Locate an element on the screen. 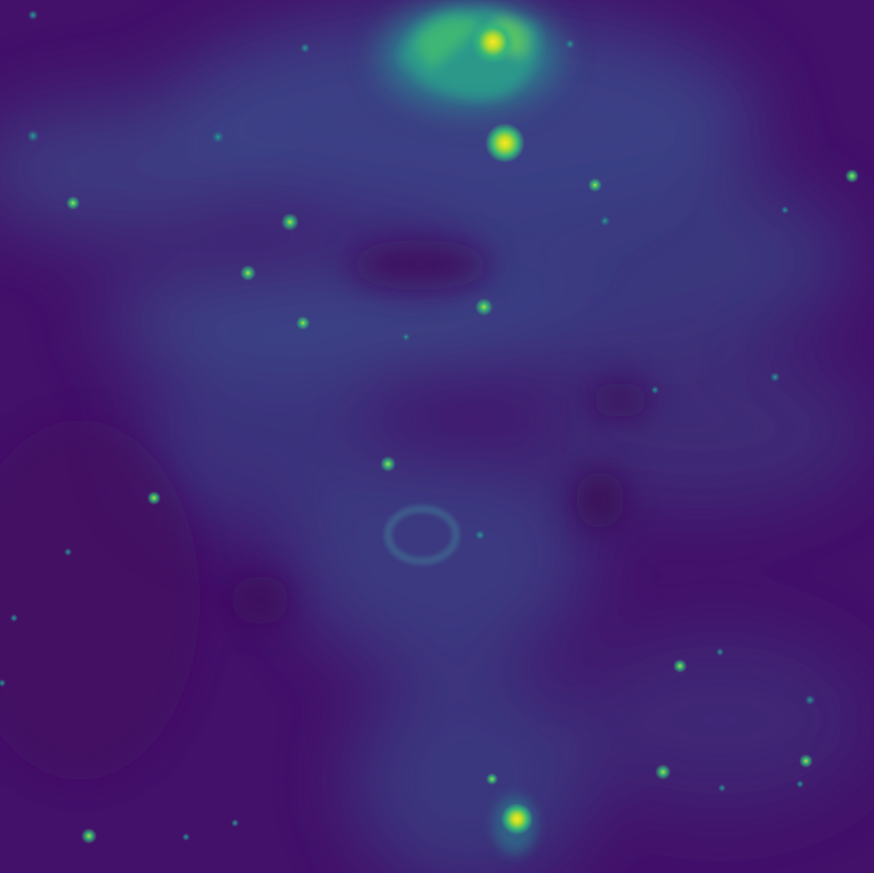  ring-structure is located at coordinates (422, 535).